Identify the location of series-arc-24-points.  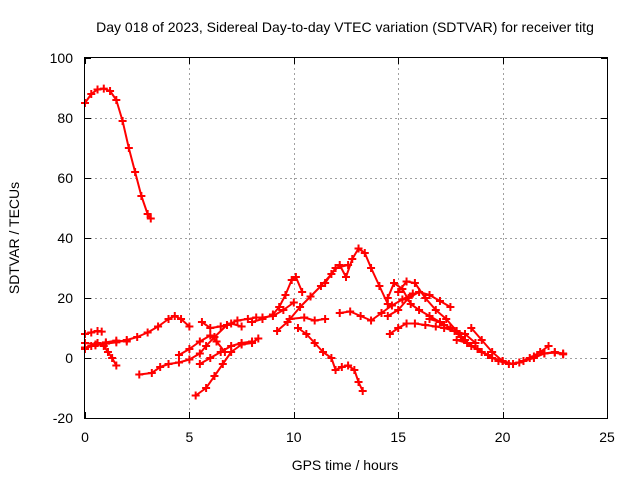
(487, 344).